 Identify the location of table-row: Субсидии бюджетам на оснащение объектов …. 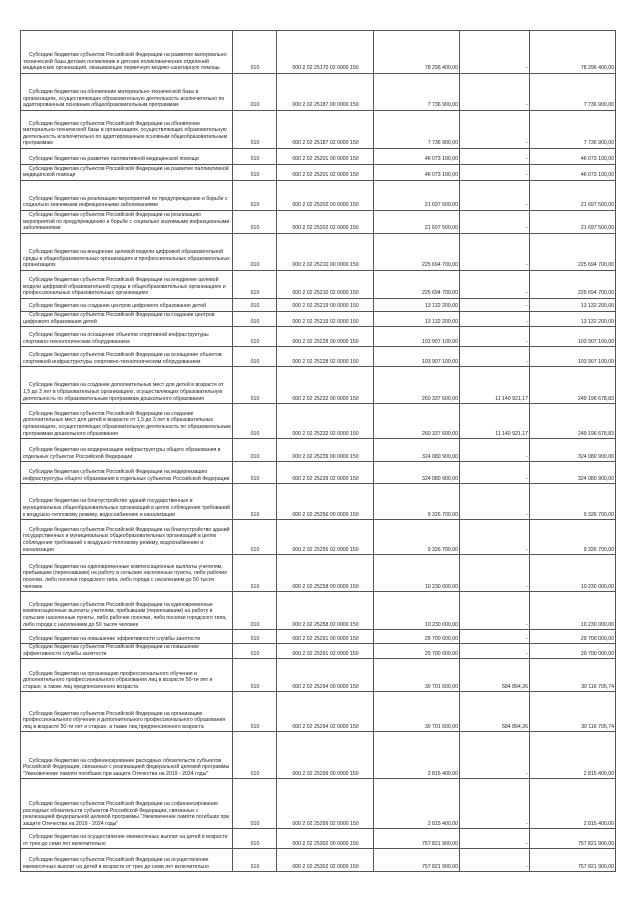
(318, 337).